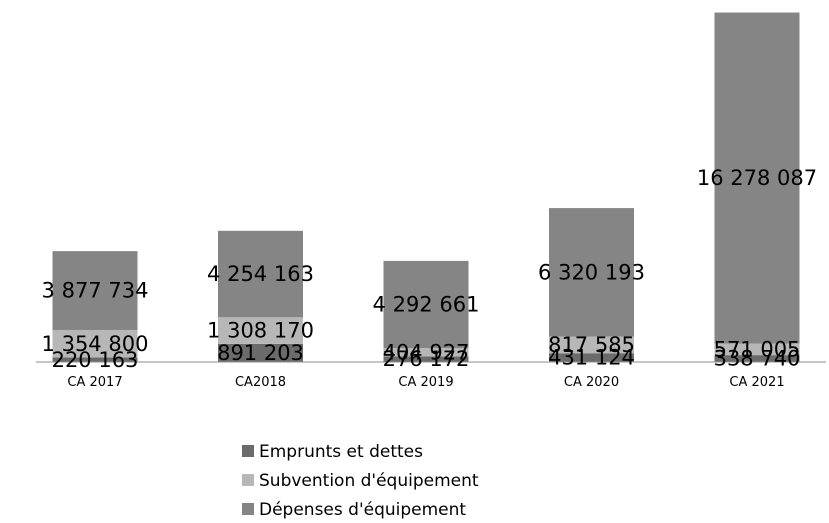  I want to click on legend-item: Subvention d'équipement, so click(360, 481).